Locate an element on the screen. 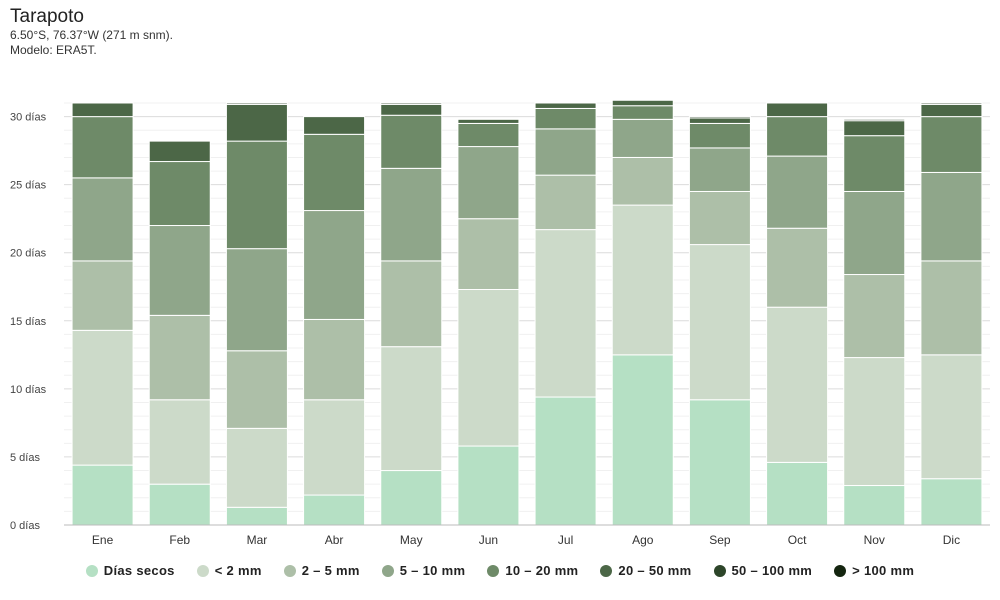 This screenshot has height=600, width=1000. y-tick-label: 25 días is located at coordinates (28, 186).